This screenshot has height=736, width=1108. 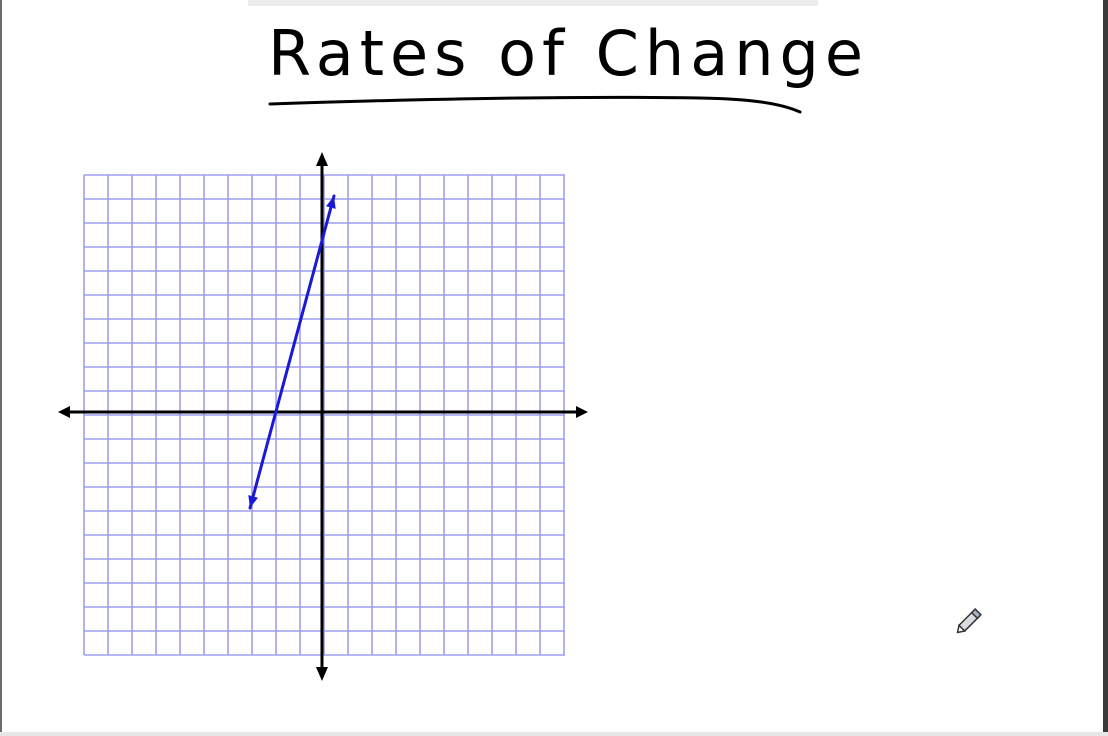 What do you see at coordinates (969, 621) in the screenshot?
I see `pencil-icon` at bounding box center [969, 621].